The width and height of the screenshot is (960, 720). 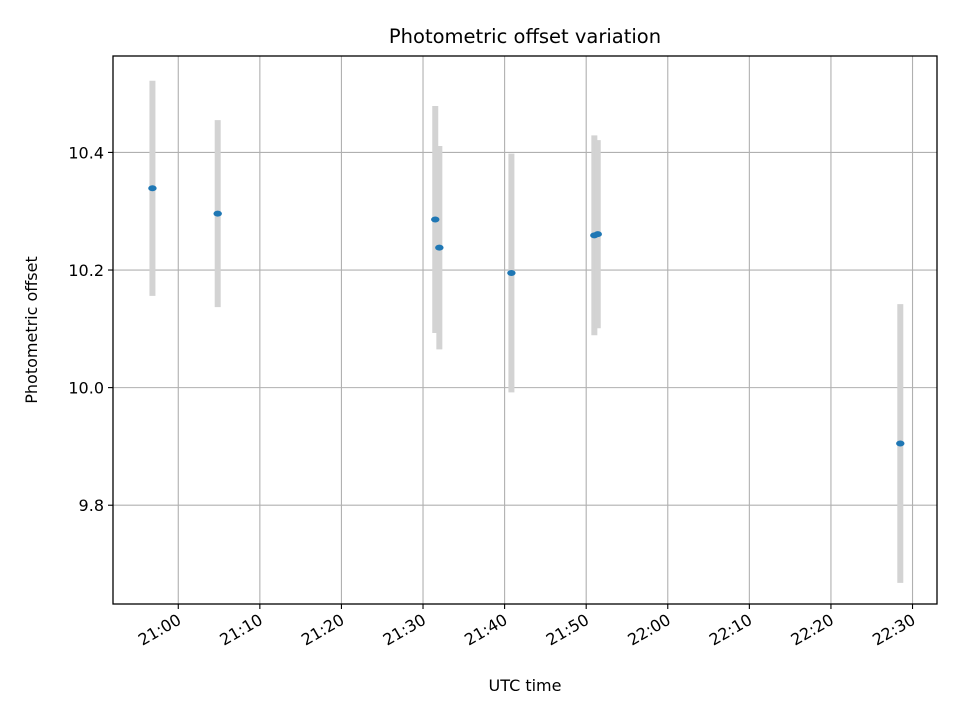 What do you see at coordinates (90, 329) in the screenshot?
I see `y-axis-ticks: 9.8 10.0 10.2 10.4` at bounding box center [90, 329].